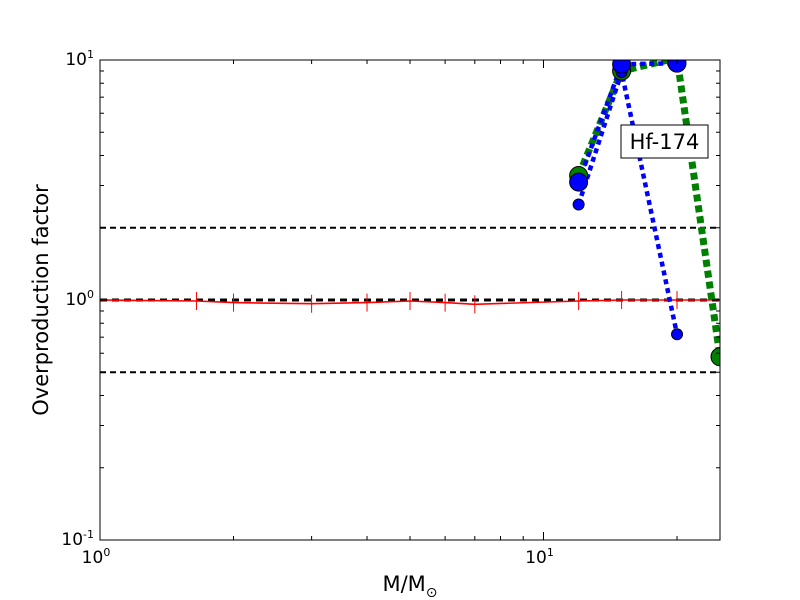 This screenshot has height=600, width=800. I want to click on x-axis-label: M/M⊙, so click(409, 586).